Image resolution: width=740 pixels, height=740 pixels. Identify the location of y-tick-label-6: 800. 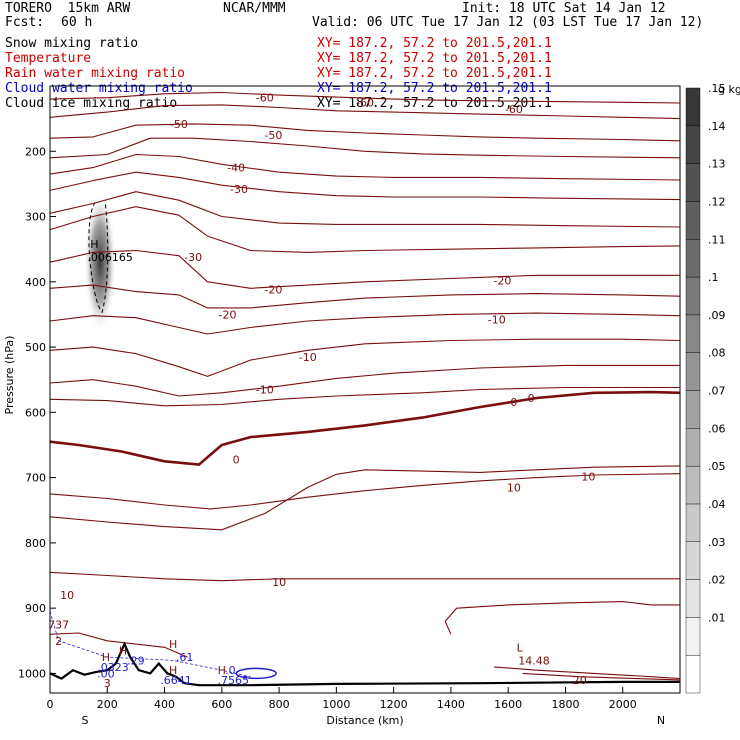
(35, 543).